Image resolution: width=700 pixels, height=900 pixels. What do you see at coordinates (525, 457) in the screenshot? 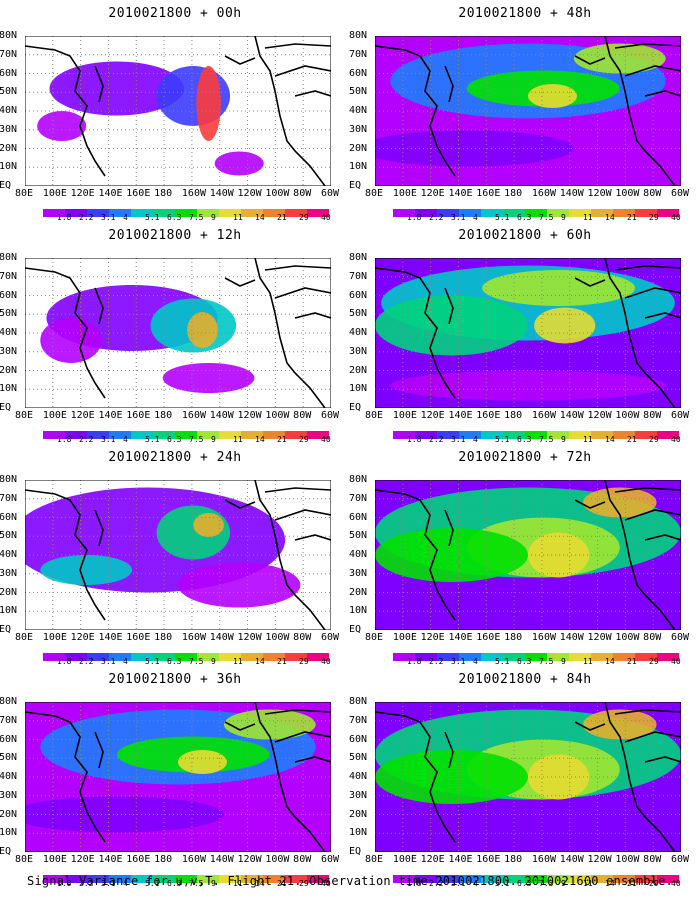
I see `panel-title: 2010021800 + 72h` at bounding box center [525, 457].